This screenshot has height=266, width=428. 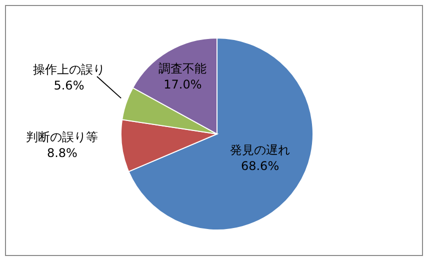 What do you see at coordinates (183, 84) in the screenshot?
I see `data-label: 17.0%` at bounding box center [183, 84].